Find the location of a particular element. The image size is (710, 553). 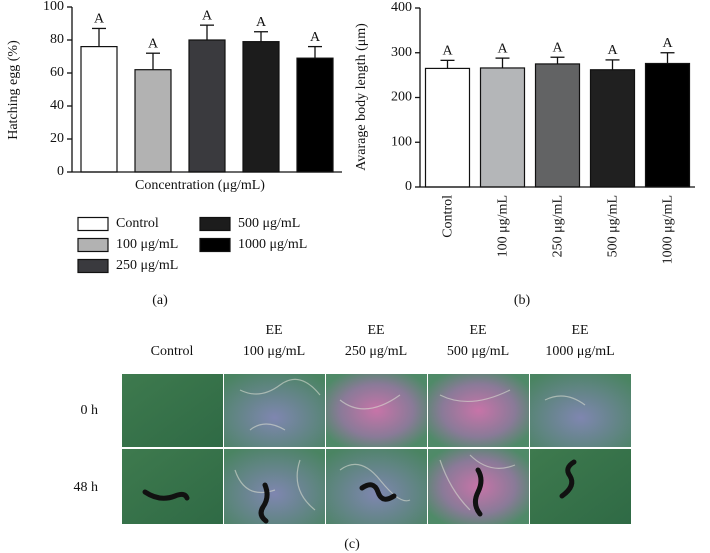

column-header: 500 μg/mL is located at coordinates (478, 351).